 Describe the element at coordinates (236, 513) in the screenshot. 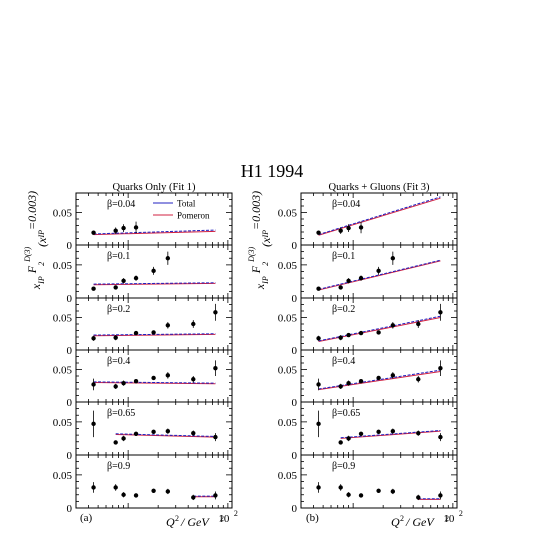

I see `x-tick-label-exponent: 2` at that location.